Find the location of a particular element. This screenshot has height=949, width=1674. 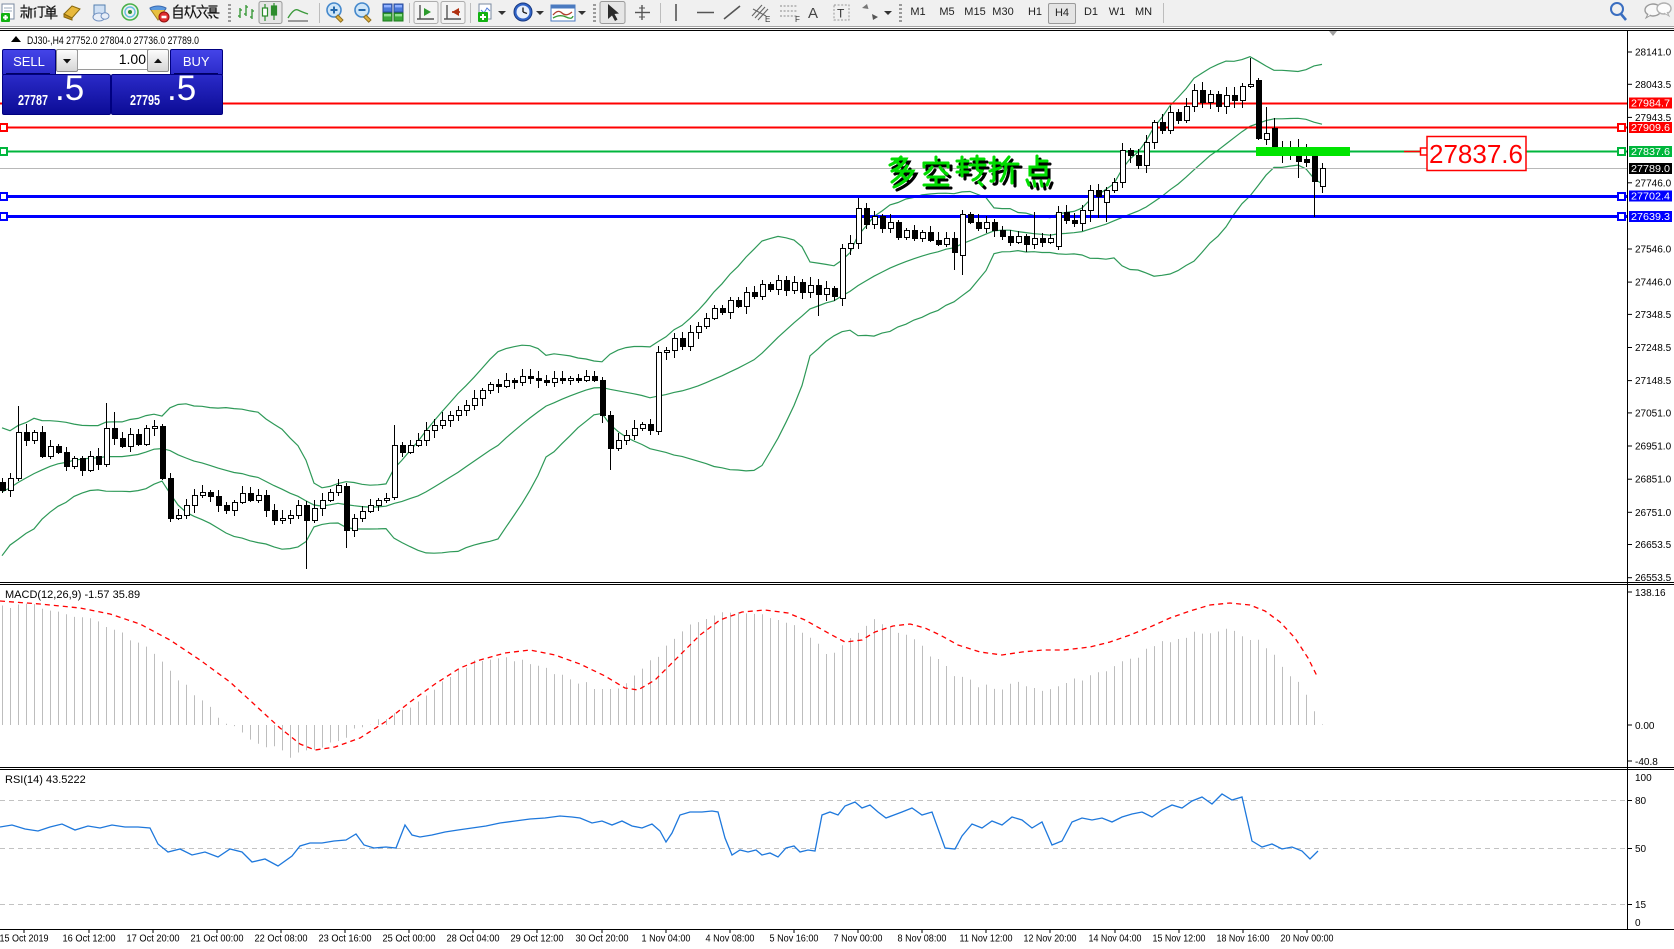

svg-text: 27943.5 is located at coordinates (1653, 118).